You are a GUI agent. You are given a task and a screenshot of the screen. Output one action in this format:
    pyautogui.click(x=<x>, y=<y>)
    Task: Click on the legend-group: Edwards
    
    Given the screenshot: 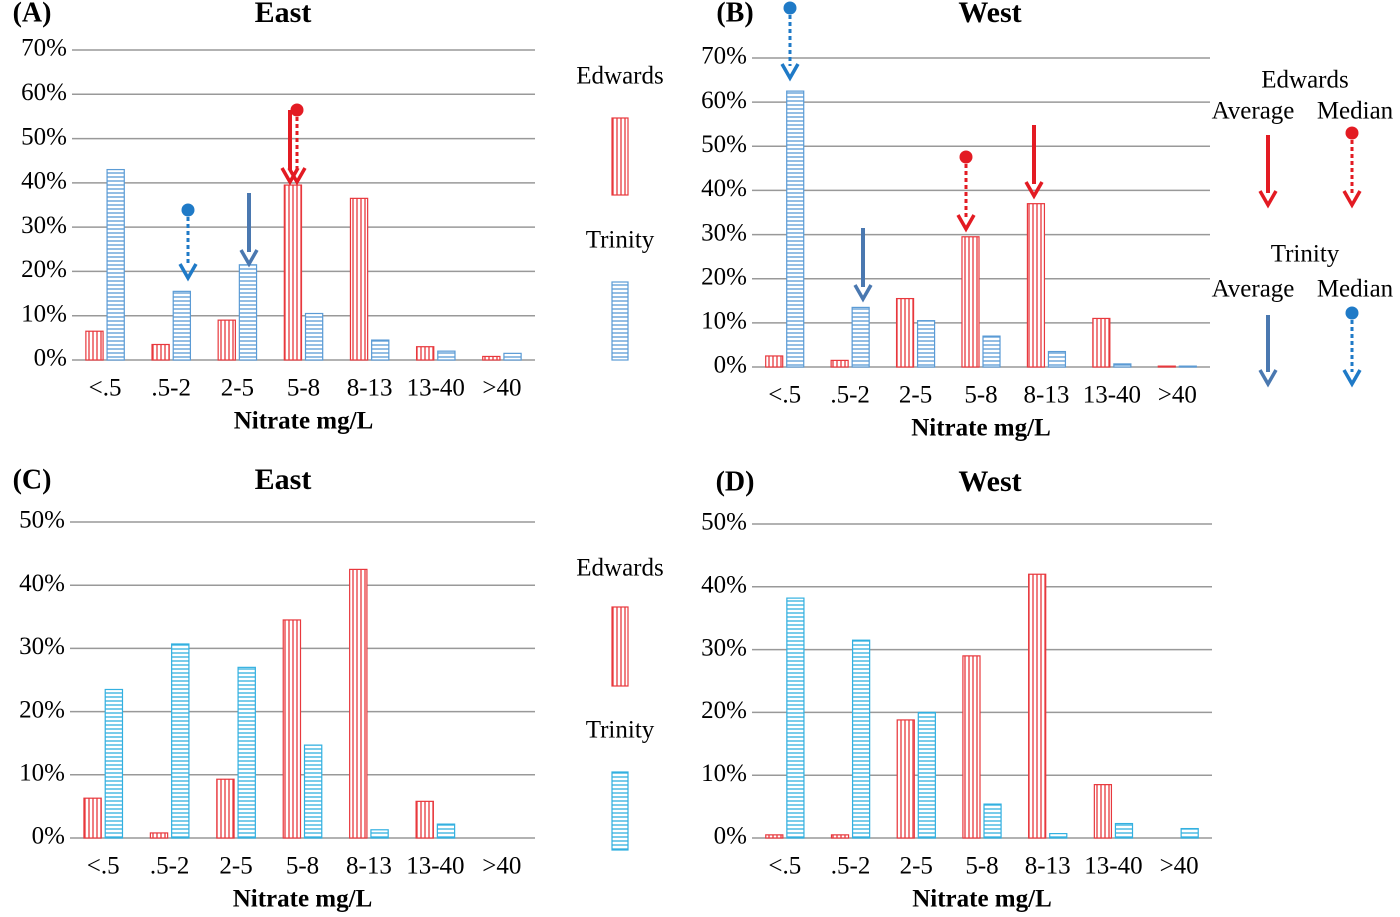 What is the action you would take?
    pyautogui.click(x=1304, y=80)
    